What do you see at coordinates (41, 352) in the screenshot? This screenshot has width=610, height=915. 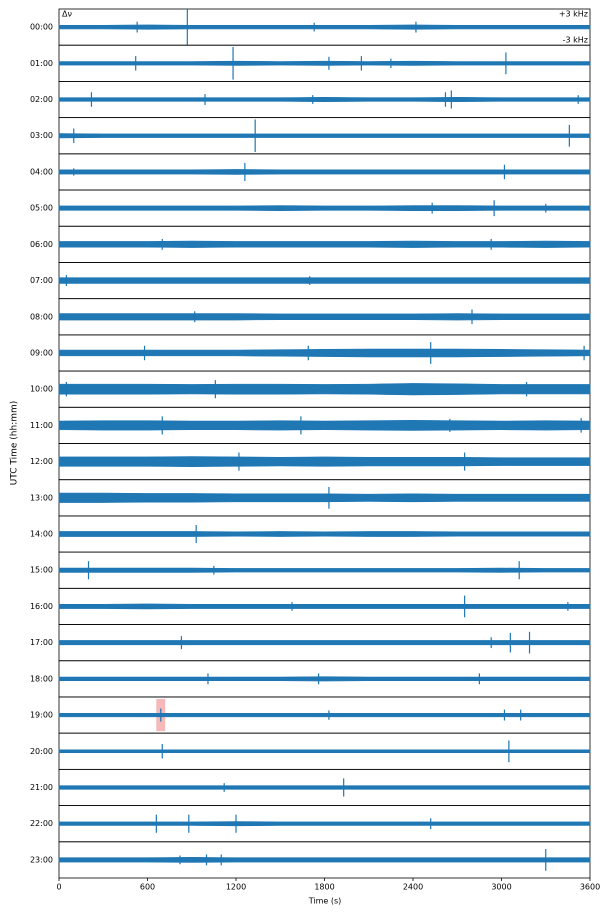 I see `strip-label: 09:00` at bounding box center [41, 352].